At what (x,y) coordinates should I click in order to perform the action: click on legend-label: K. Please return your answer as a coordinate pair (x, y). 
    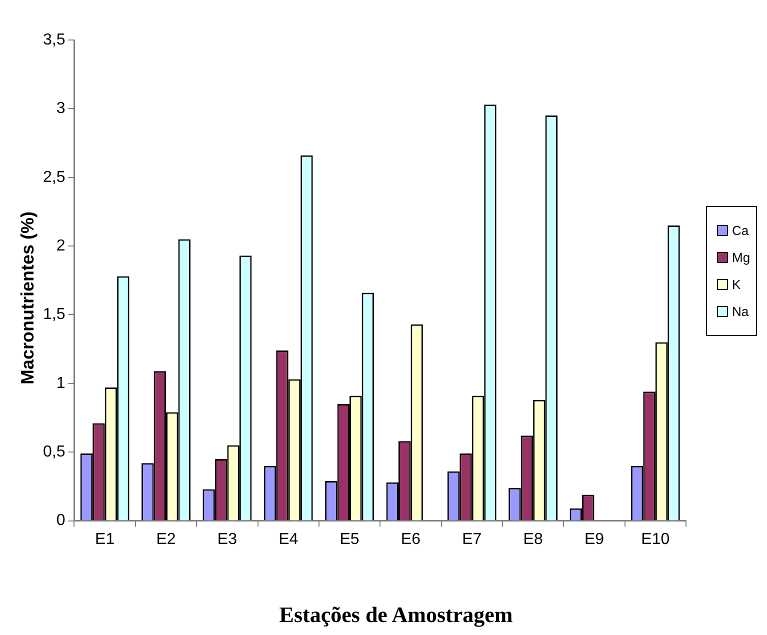
    Looking at the image, I should click on (736, 284).